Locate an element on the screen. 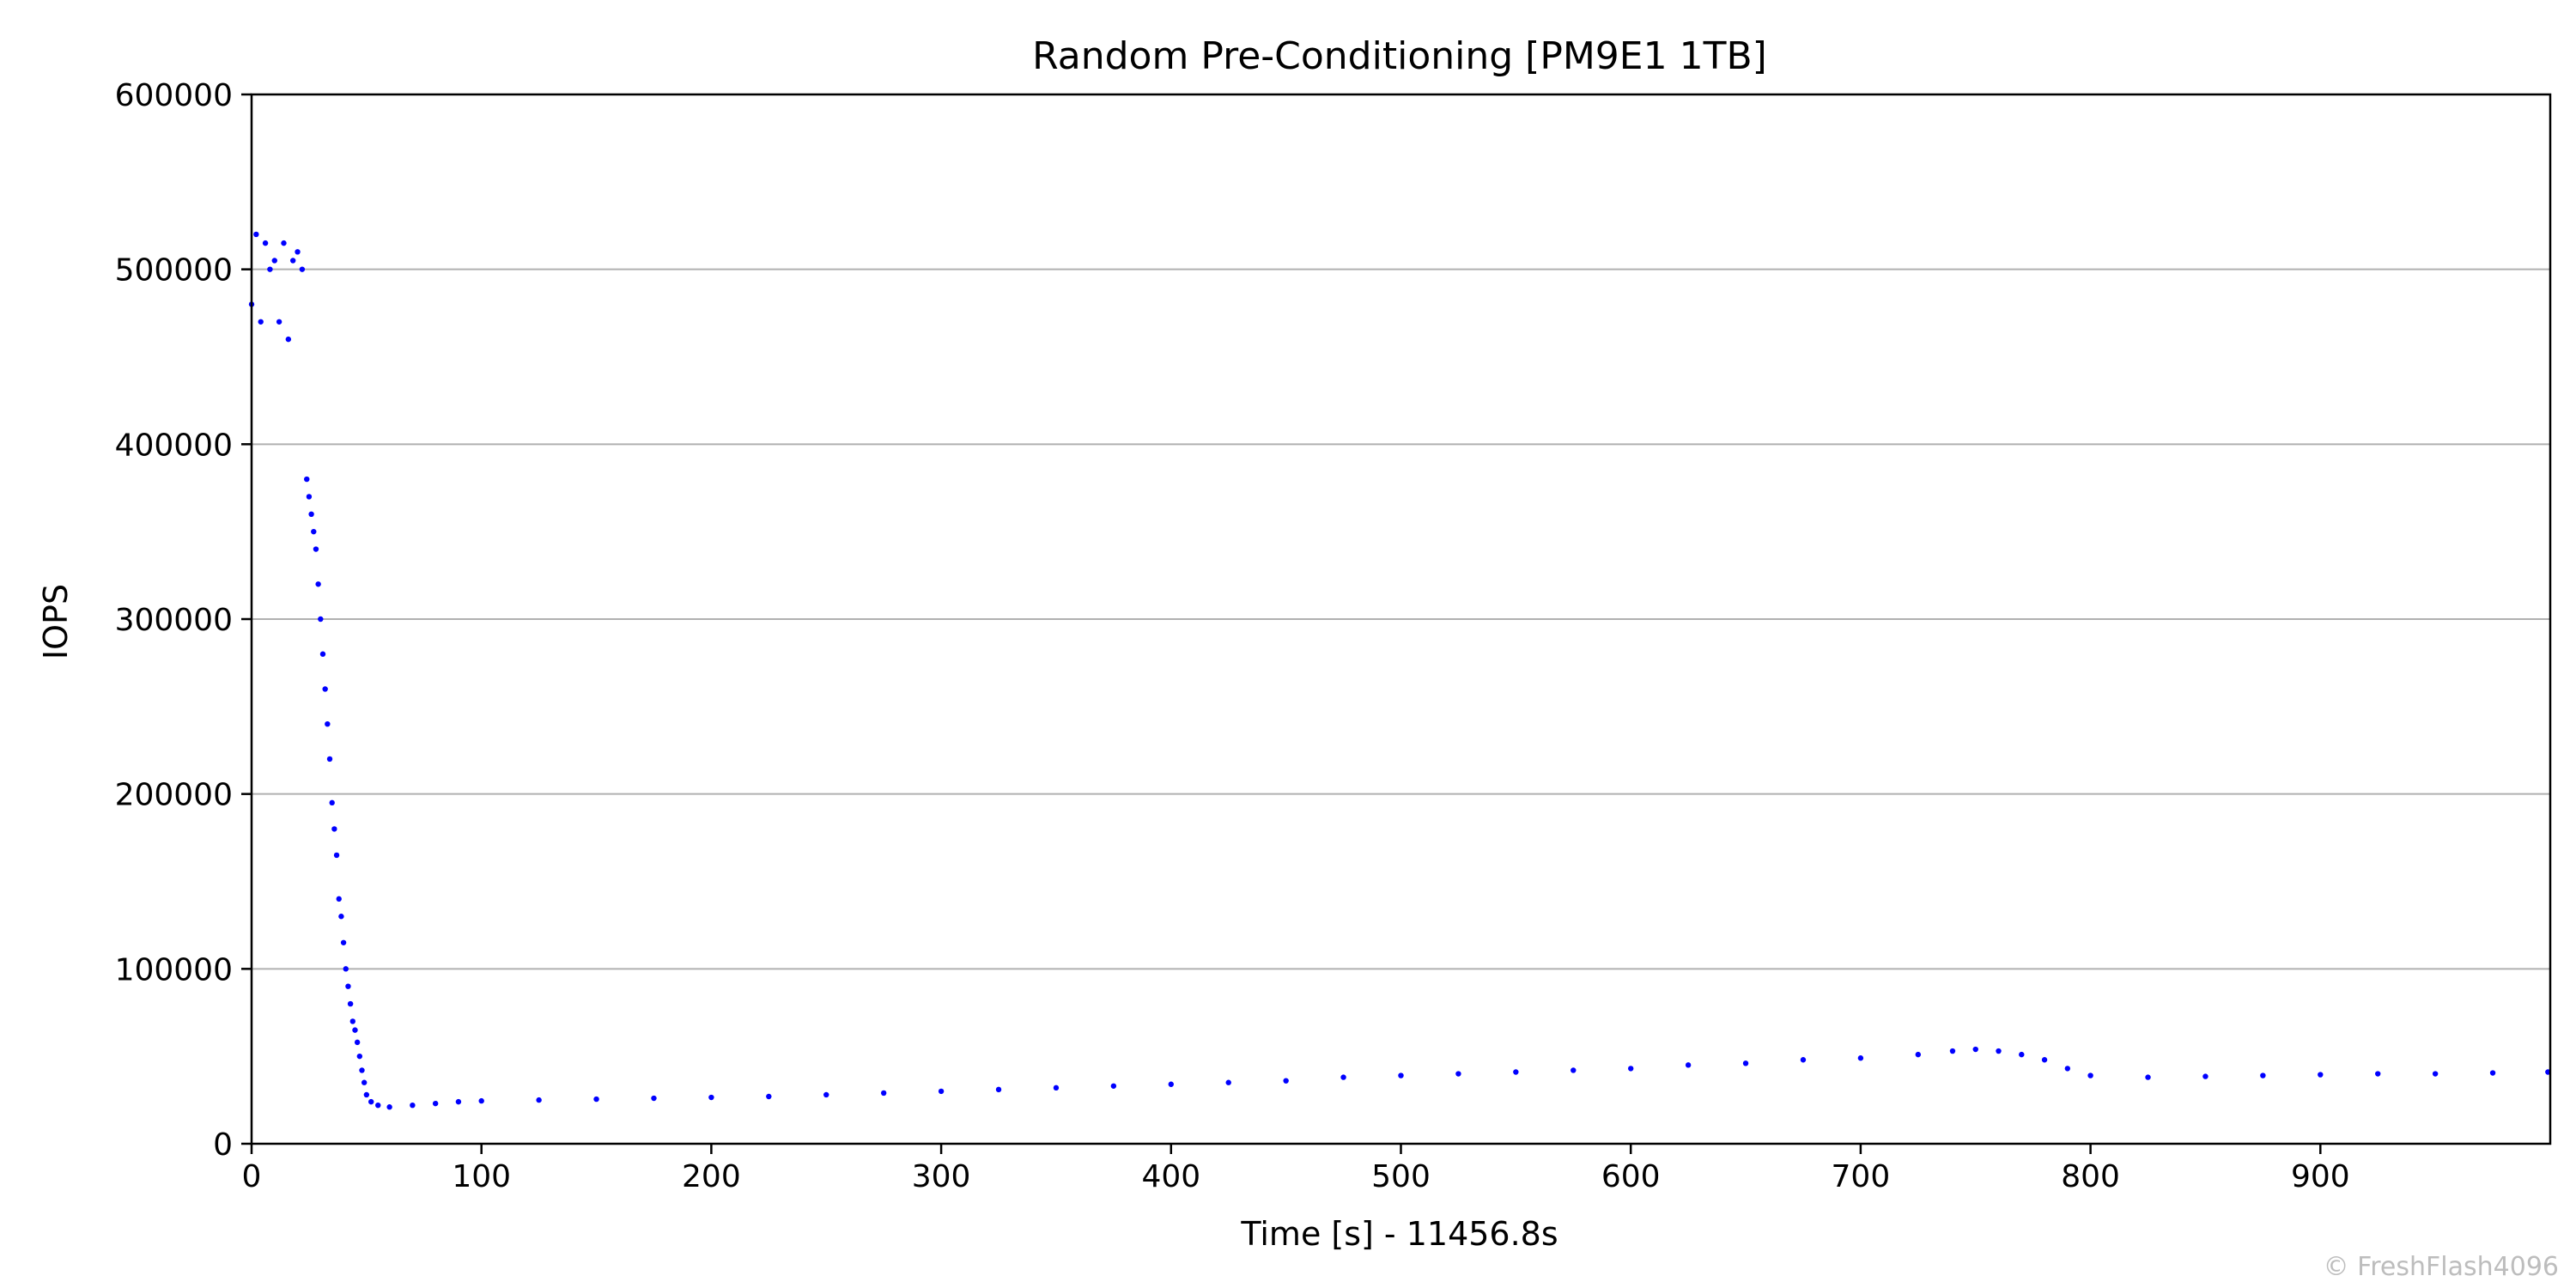 The image size is (2576, 1288). y-tick-label: 400000 is located at coordinates (174, 446).